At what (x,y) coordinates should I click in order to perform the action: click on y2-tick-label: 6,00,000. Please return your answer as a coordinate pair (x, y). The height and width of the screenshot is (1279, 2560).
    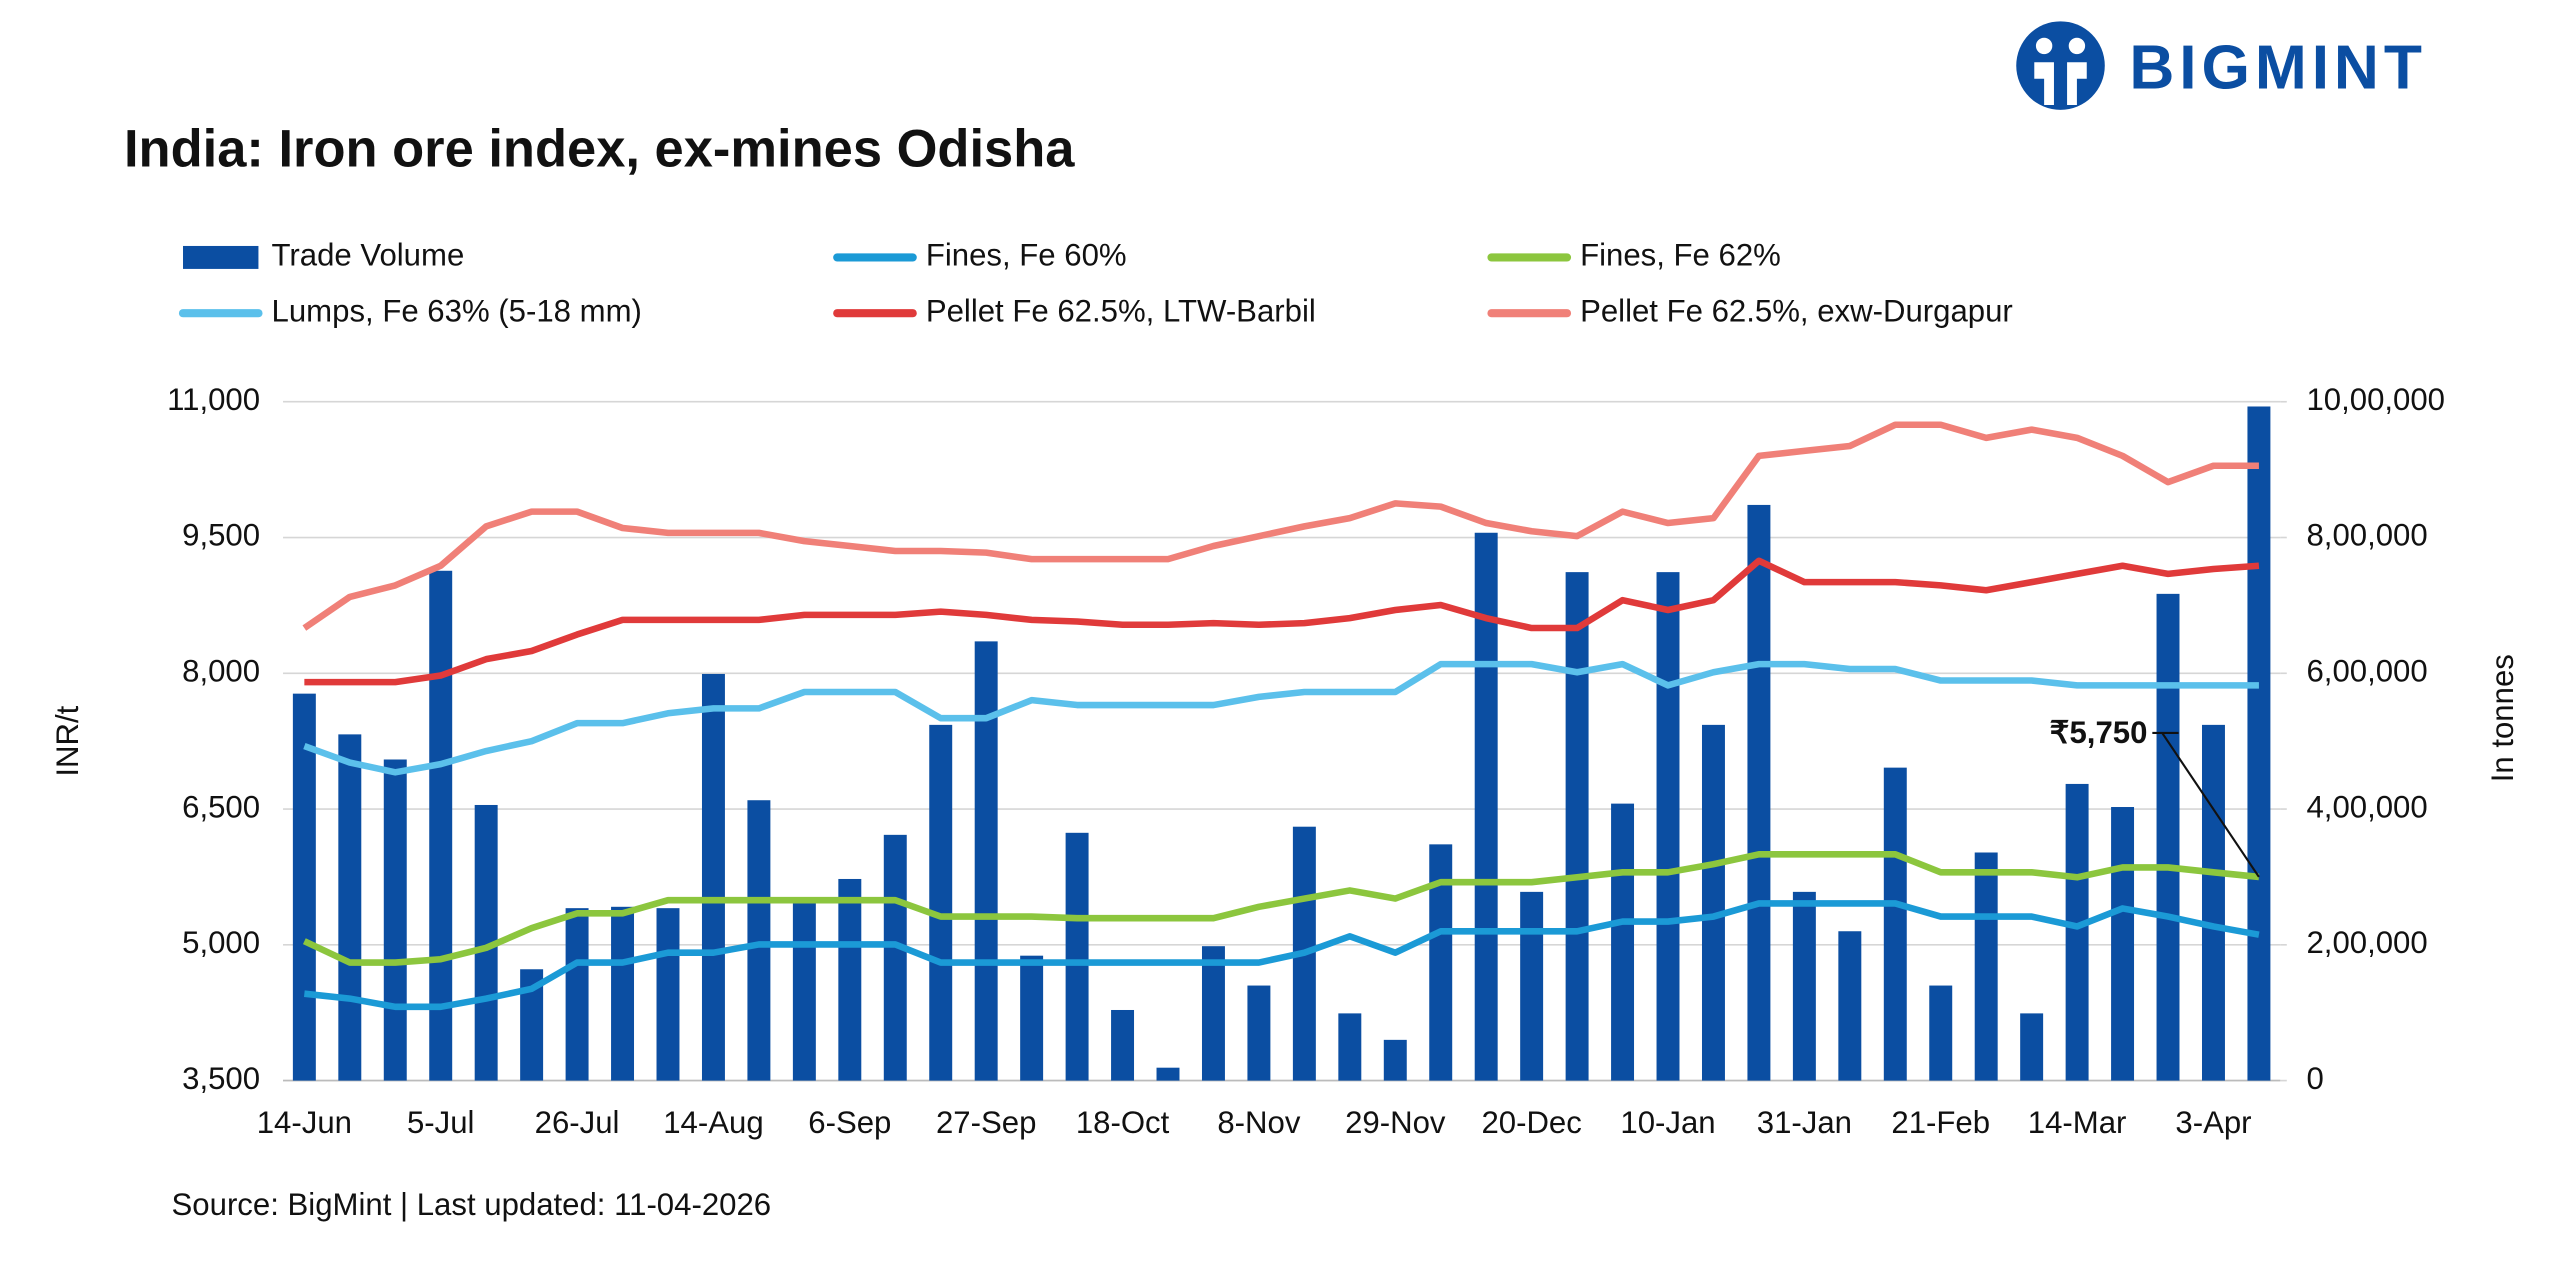
    Looking at the image, I should click on (2366, 671).